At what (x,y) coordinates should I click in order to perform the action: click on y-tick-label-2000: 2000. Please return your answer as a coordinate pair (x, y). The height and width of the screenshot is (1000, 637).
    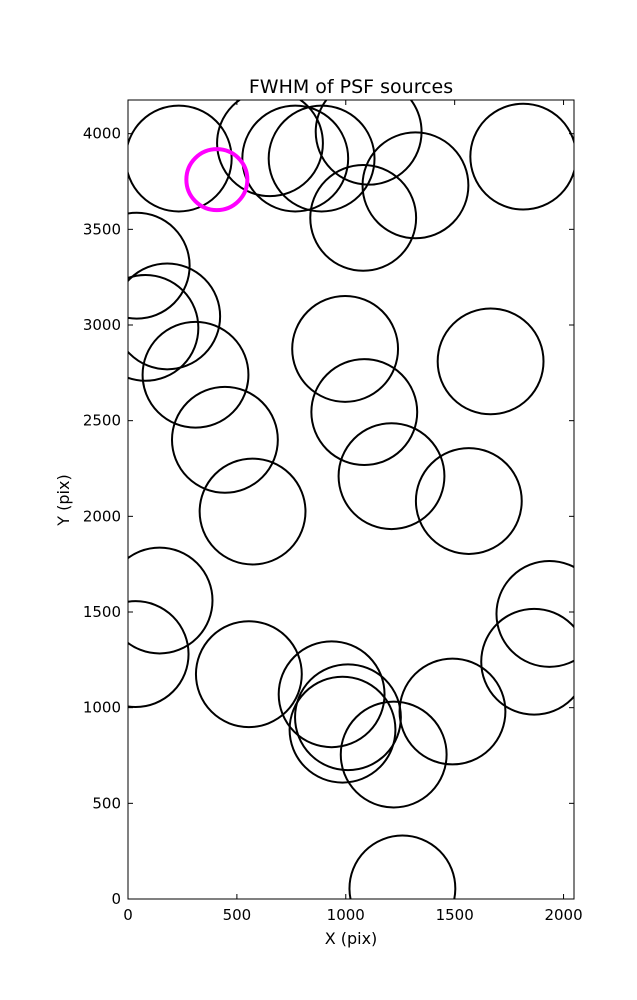
    Looking at the image, I should click on (102, 516).